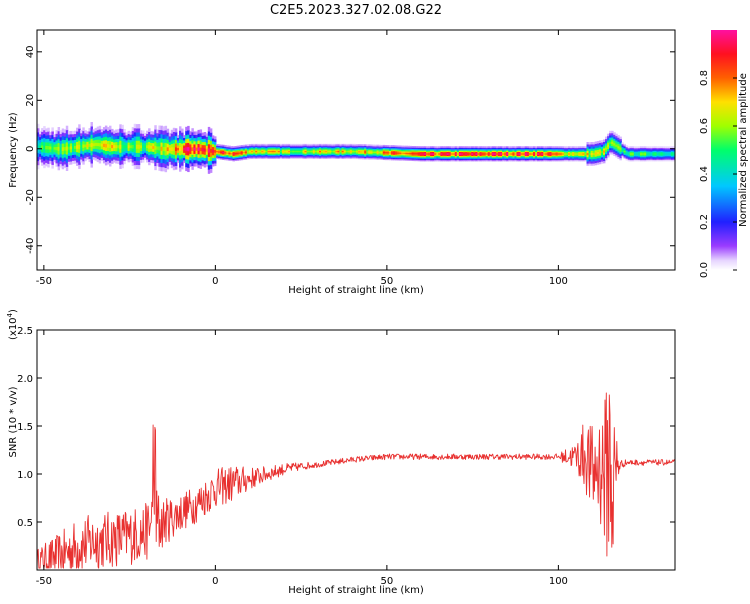 The image size is (750, 604). Describe the element at coordinates (25, 331) in the screenshot. I see `snr-y-tick-label: 2.5` at that location.